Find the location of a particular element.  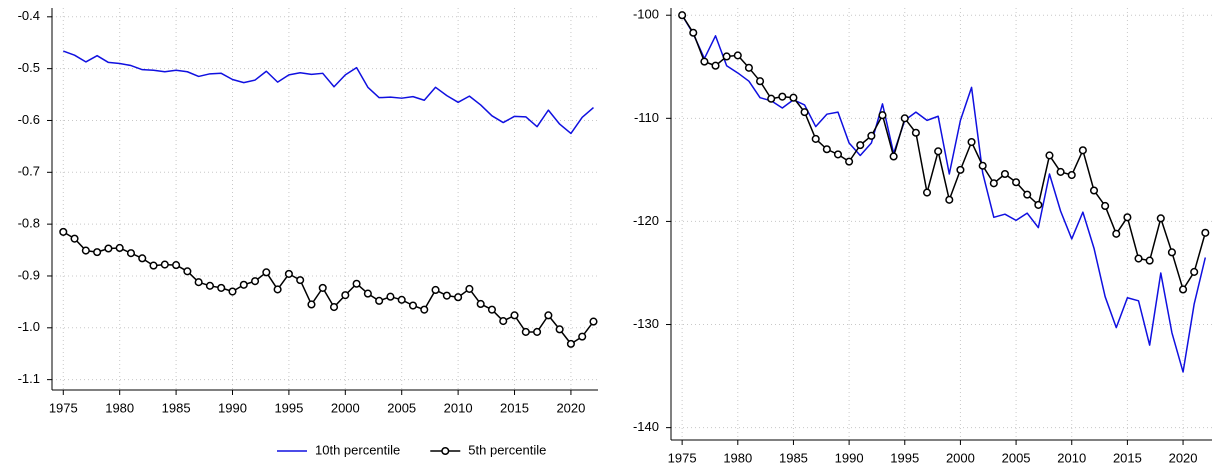

x-tick-label: 1980 is located at coordinates (119, 407).